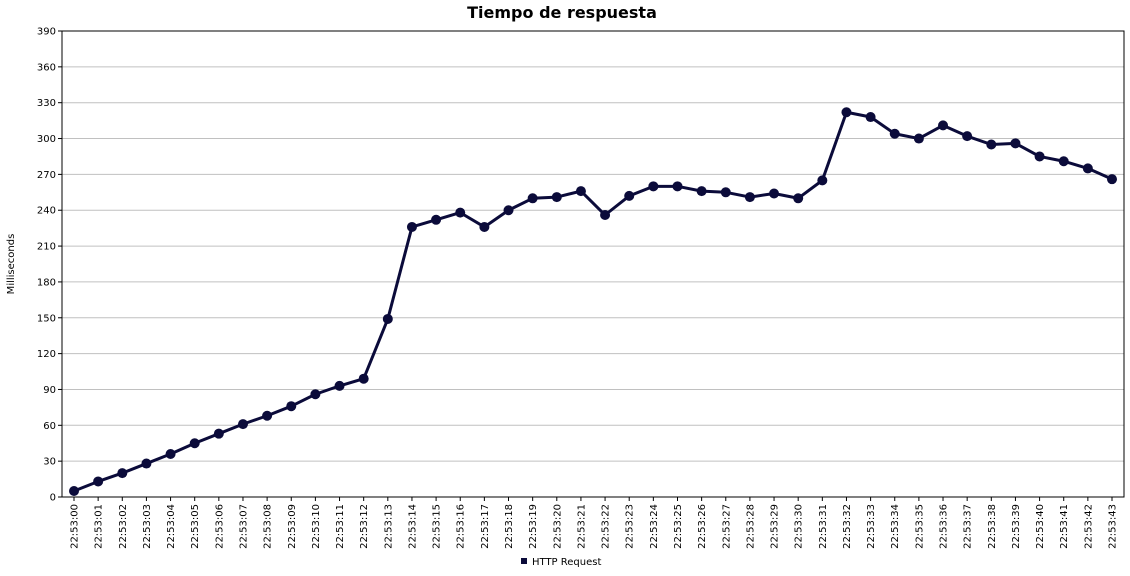 The width and height of the screenshot is (1130, 576). I want to click on y-tick-label: 0, so click(53, 498).